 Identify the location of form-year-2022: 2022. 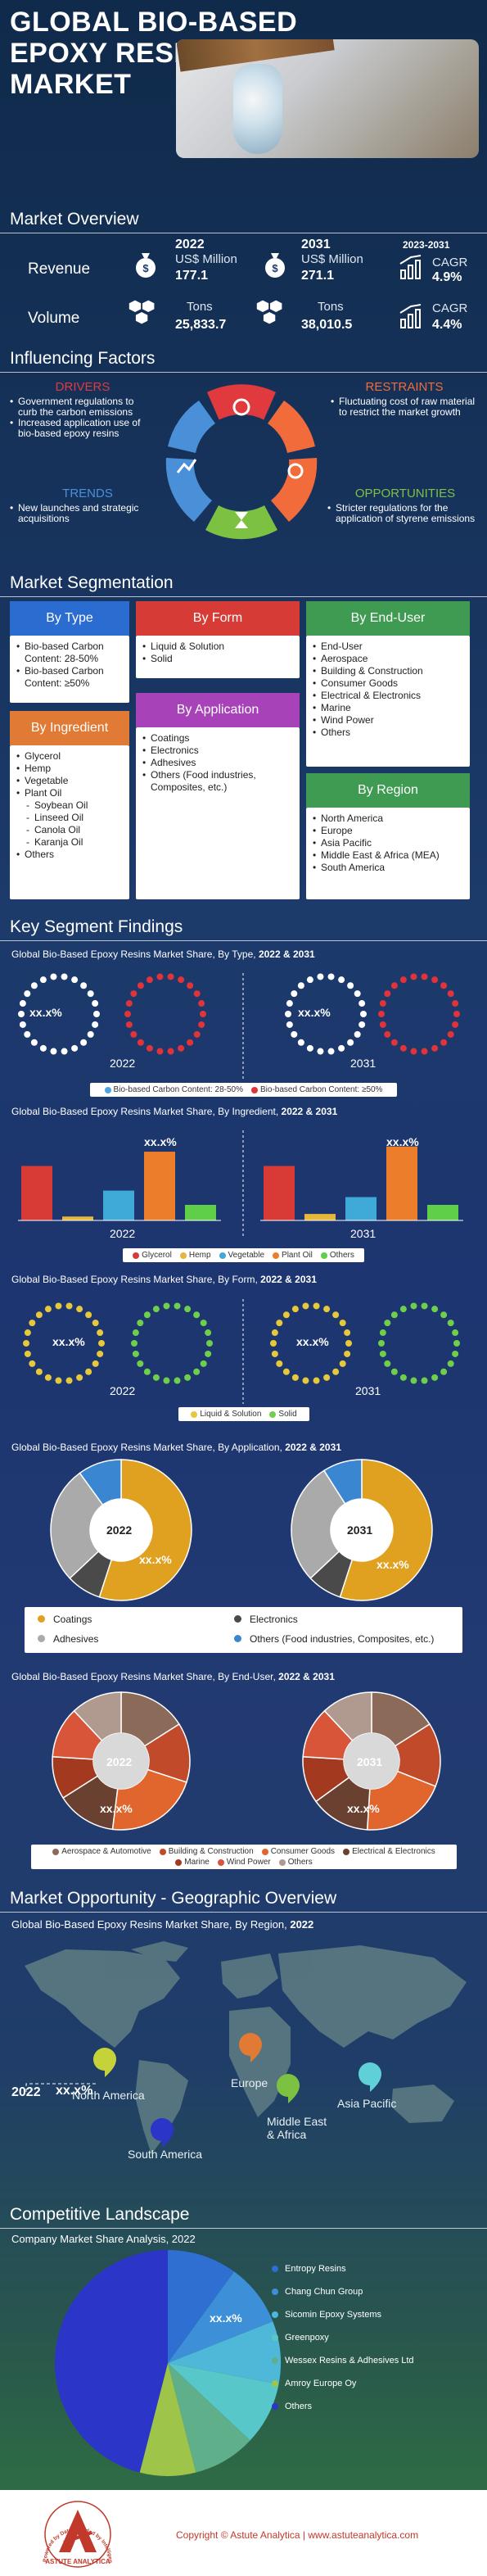
(123, 1390).